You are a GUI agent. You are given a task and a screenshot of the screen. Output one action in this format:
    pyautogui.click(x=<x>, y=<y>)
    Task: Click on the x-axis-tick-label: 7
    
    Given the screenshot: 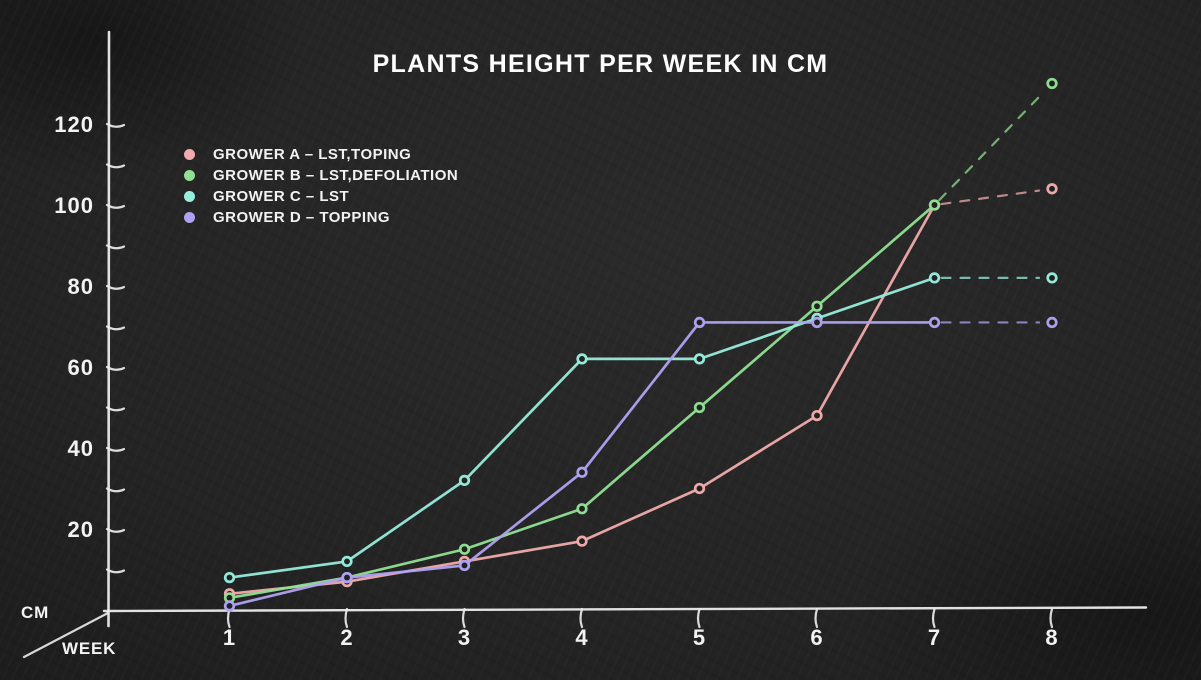 What is the action you would take?
    pyautogui.click(x=934, y=637)
    